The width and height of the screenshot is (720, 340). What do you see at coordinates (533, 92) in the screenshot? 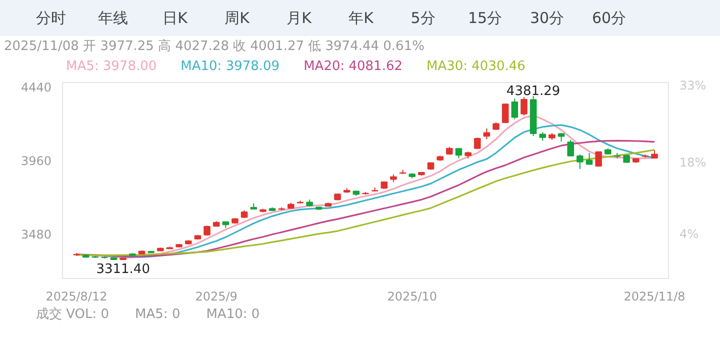
I see `annotation: 4381.29` at bounding box center [533, 92].